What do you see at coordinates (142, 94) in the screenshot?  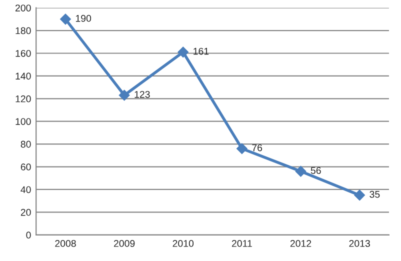 I see `data-label: 123` at bounding box center [142, 94].